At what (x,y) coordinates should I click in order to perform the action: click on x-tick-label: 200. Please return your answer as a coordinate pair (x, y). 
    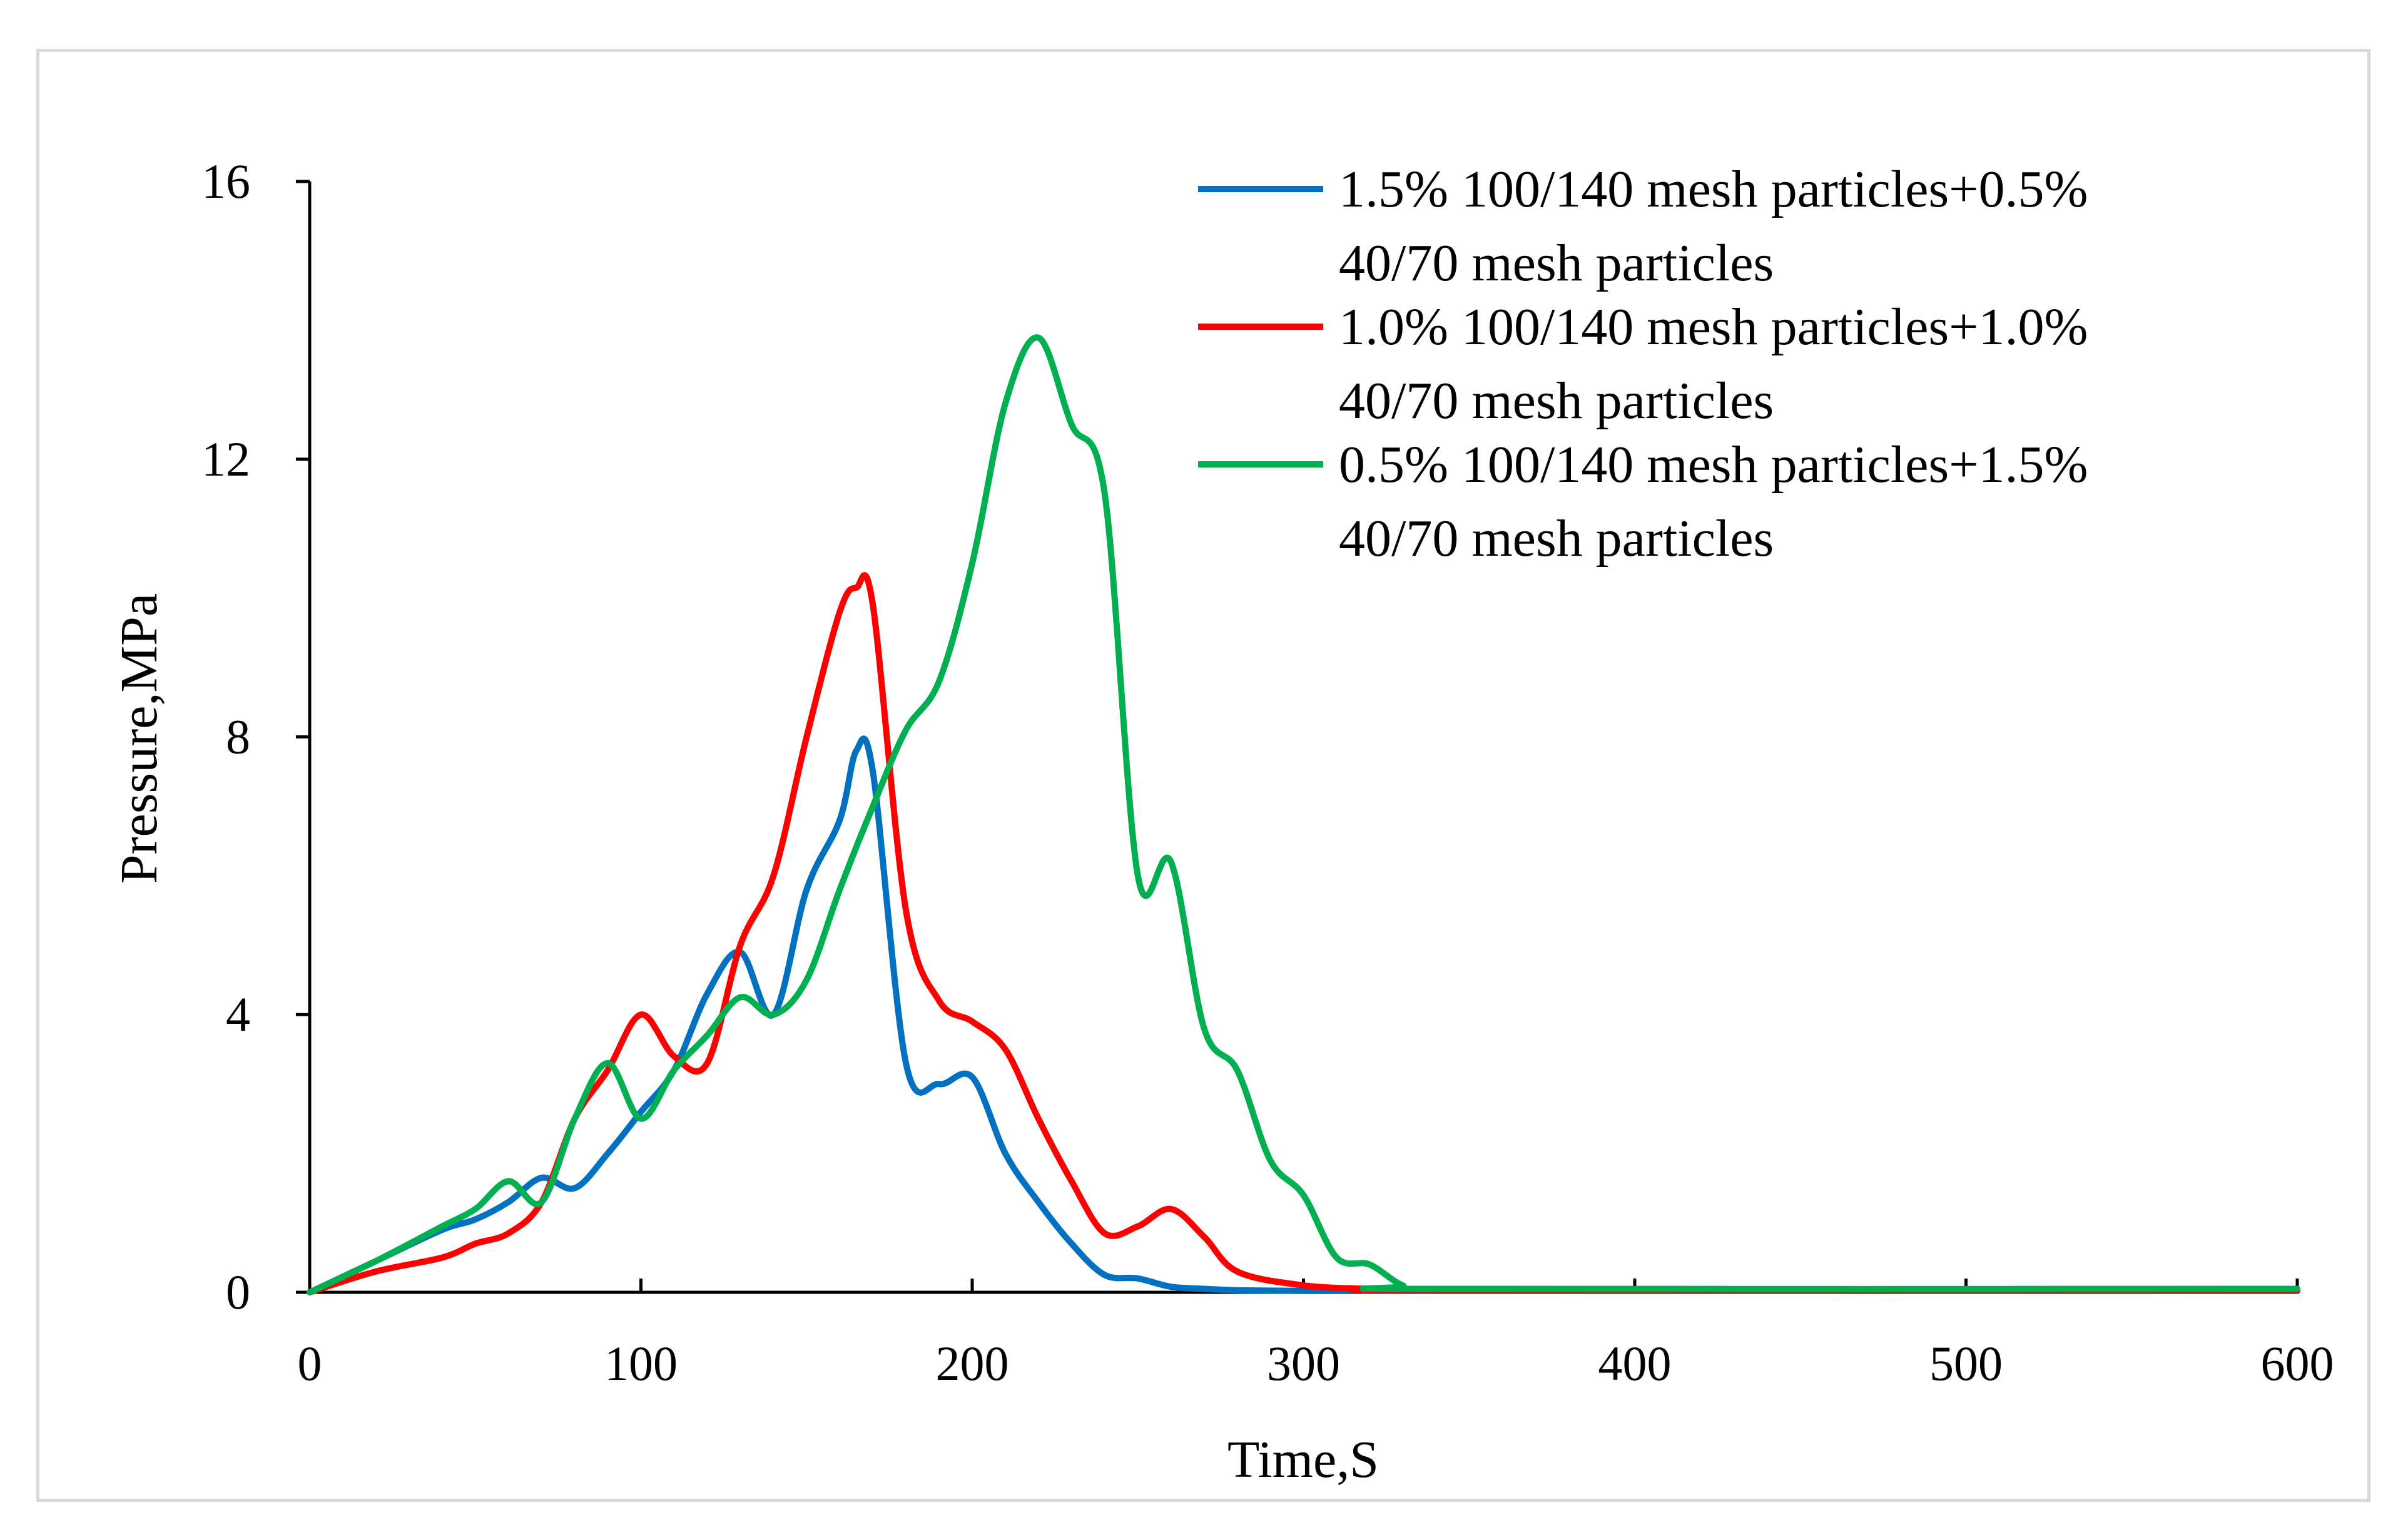
    Looking at the image, I should click on (972, 1363).